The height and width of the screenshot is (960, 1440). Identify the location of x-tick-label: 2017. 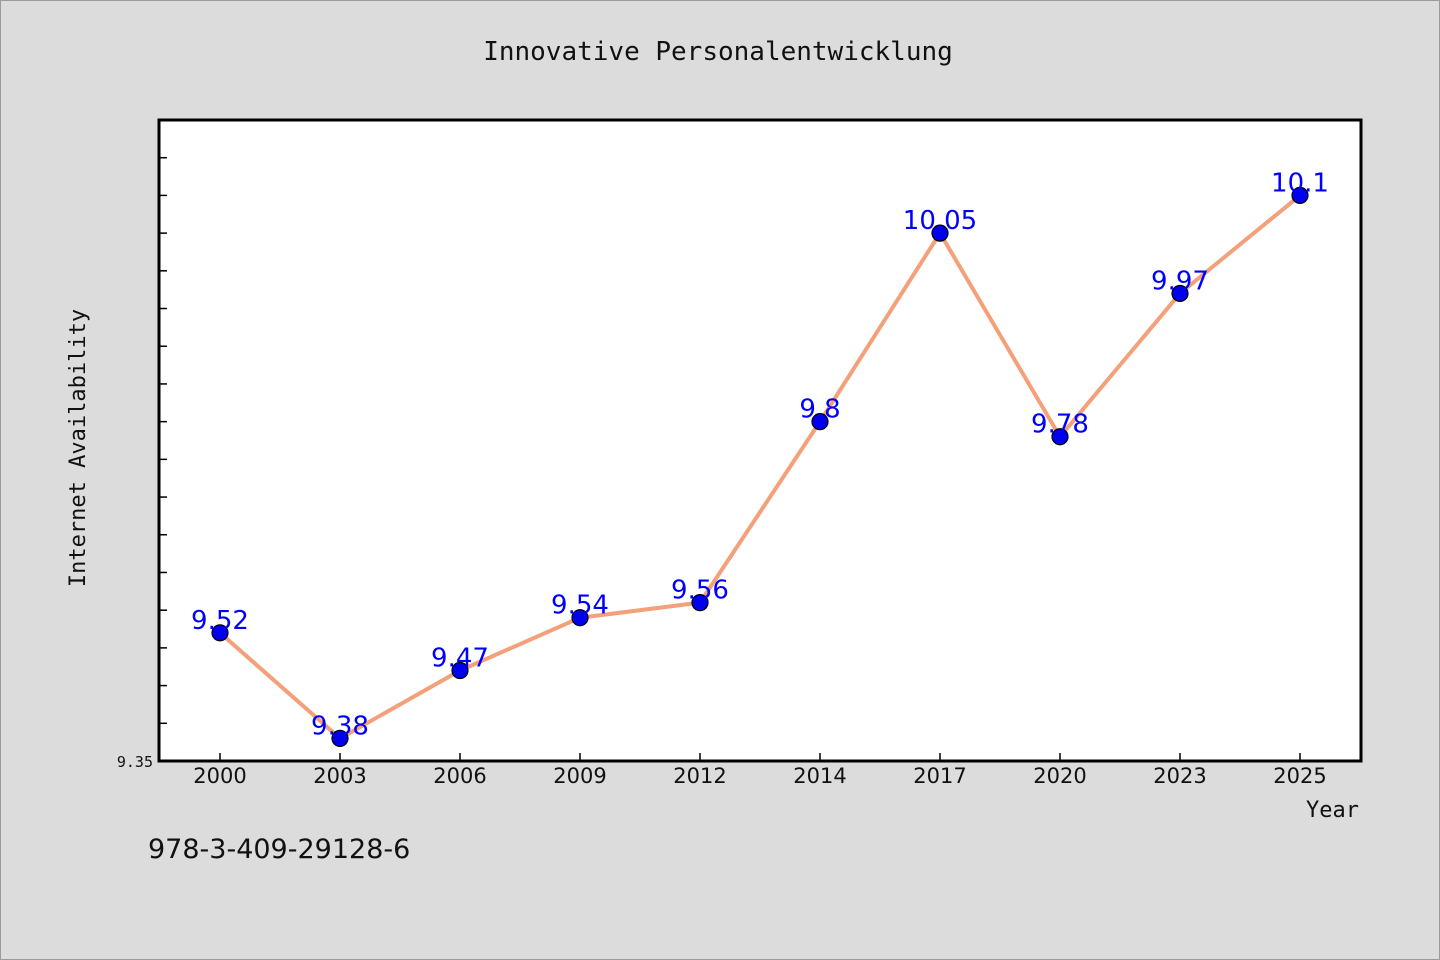
(939, 776).